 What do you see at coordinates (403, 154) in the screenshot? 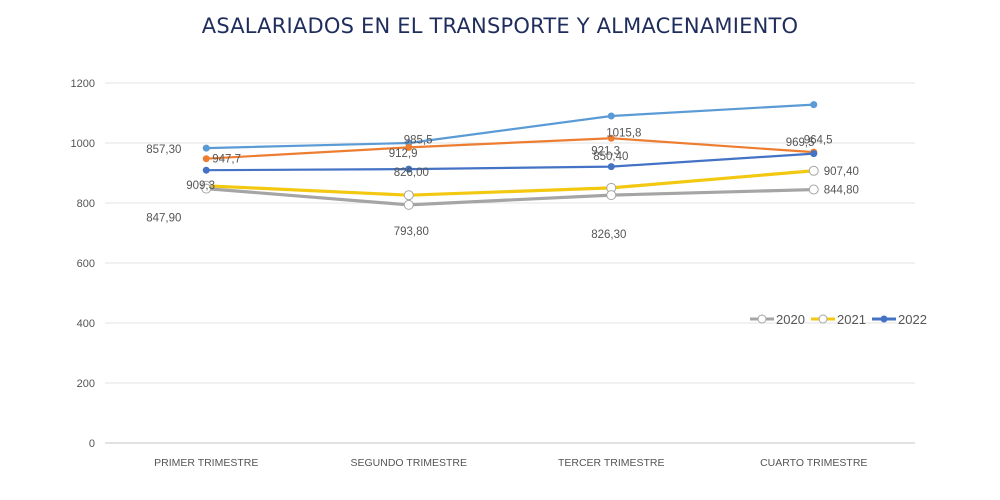
I see `data-label: 912,9` at bounding box center [403, 154].